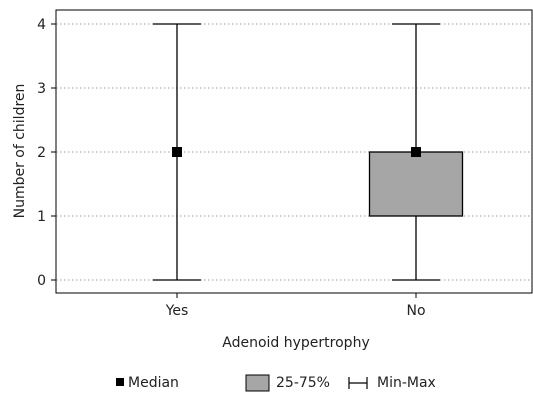  Describe the element at coordinates (41, 25) in the screenshot. I see `y-tick-label: 4` at that location.